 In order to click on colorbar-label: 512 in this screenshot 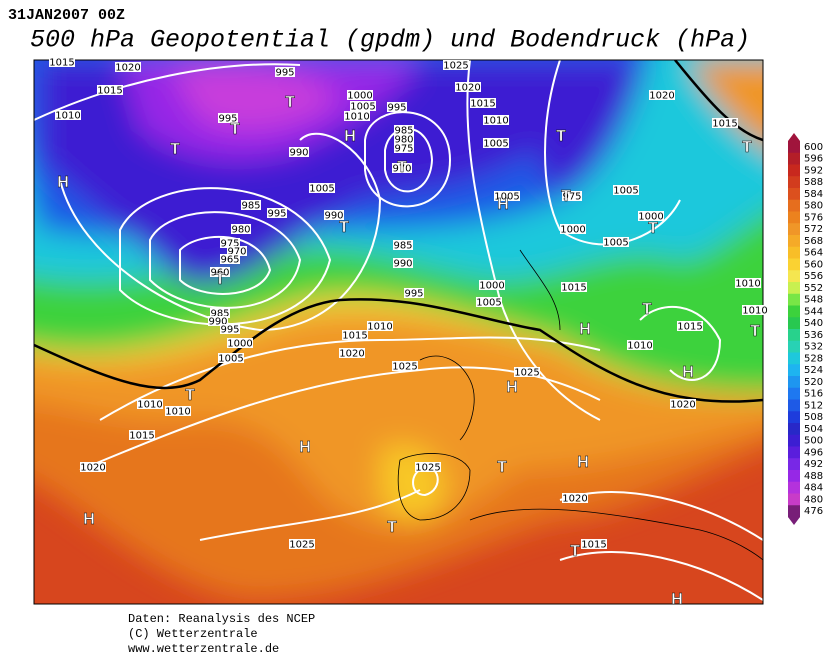, I will do `click(813, 405)`.